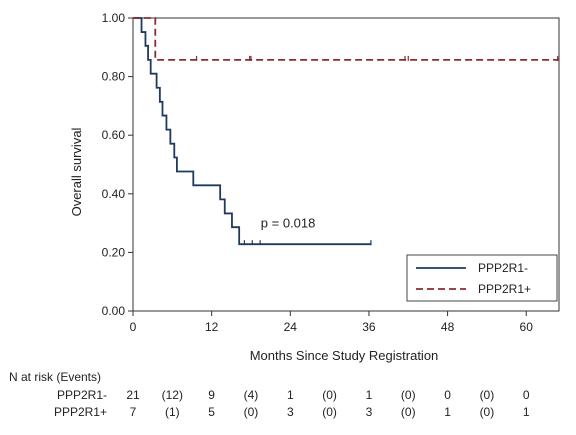 The width and height of the screenshot is (576, 435). Describe the element at coordinates (346, 39) in the screenshot. I see `series-line-PPP2R1+` at that location.